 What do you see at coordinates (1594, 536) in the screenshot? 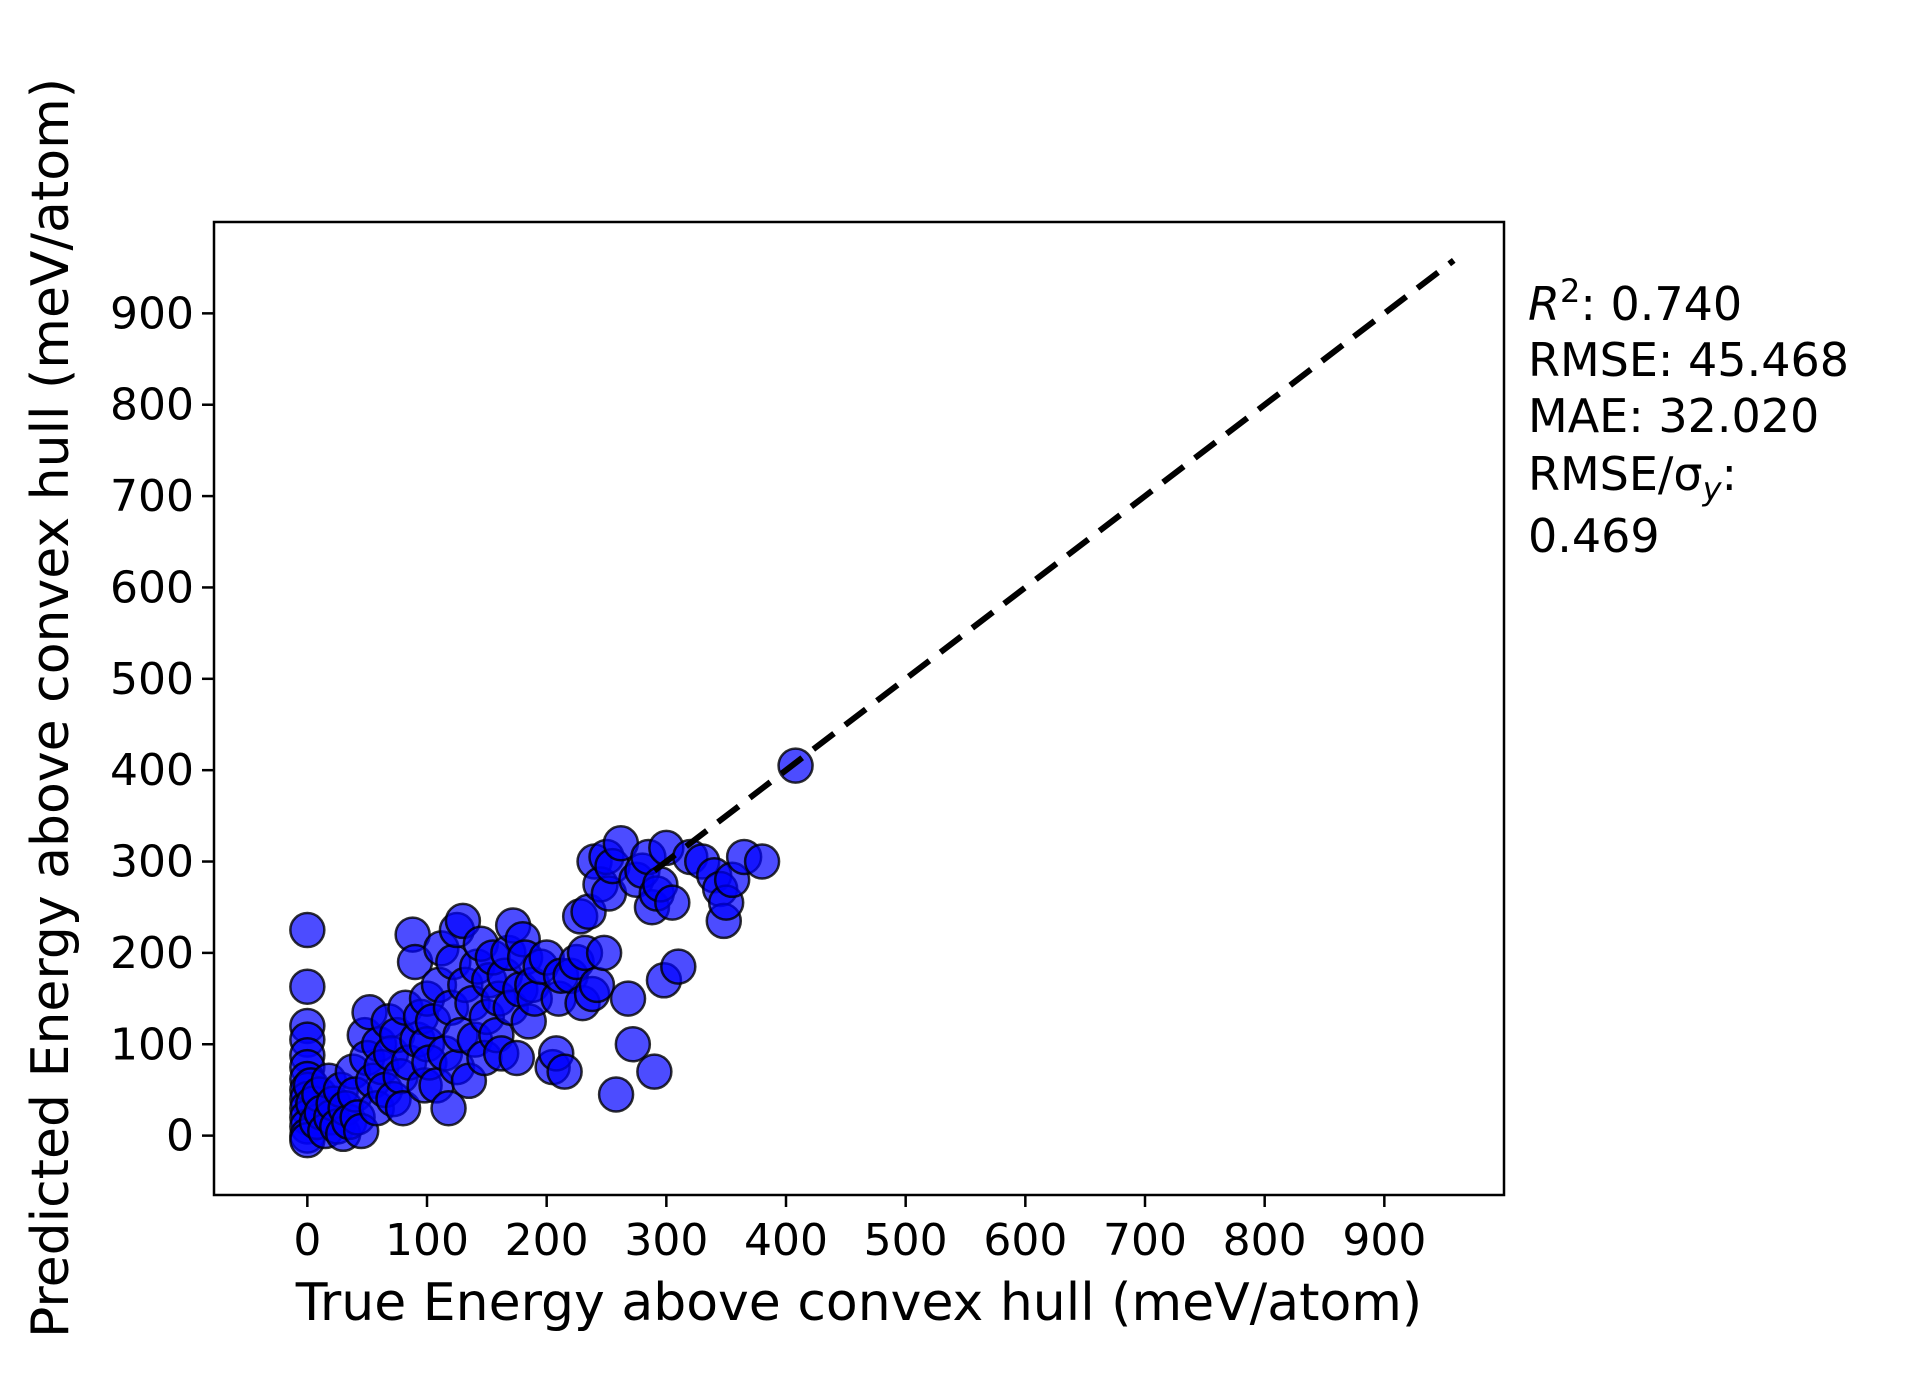
I see `stats-rmse-sigma-value: 0.469` at bounding box center [1594, 536].